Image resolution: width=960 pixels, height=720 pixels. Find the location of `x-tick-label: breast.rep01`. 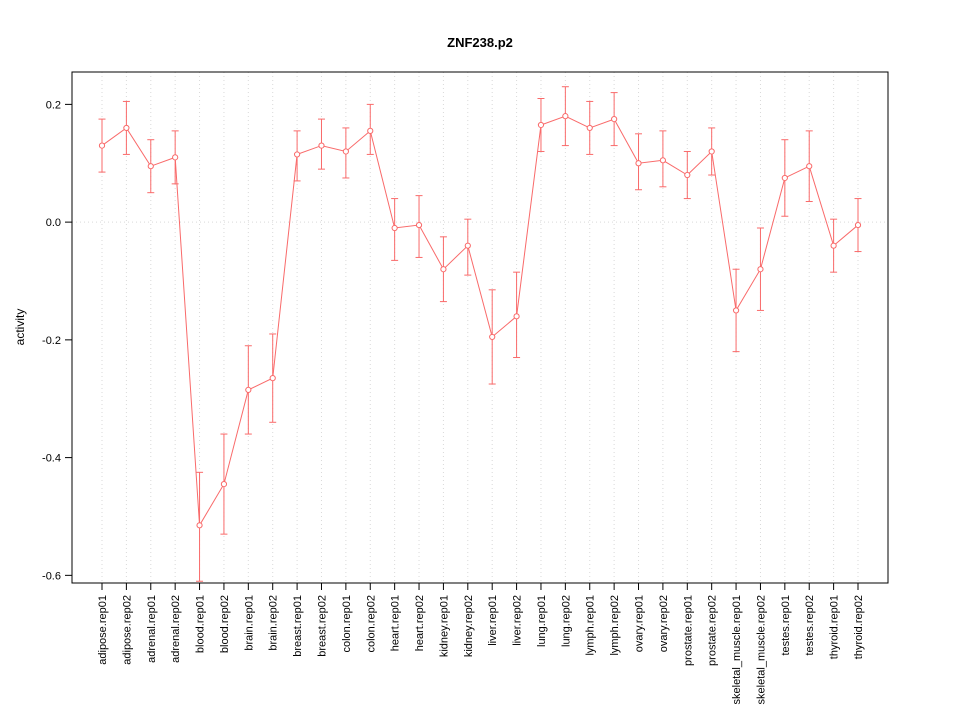

x-tick-label: breast.rep01 is located at coordinates (298, 626).